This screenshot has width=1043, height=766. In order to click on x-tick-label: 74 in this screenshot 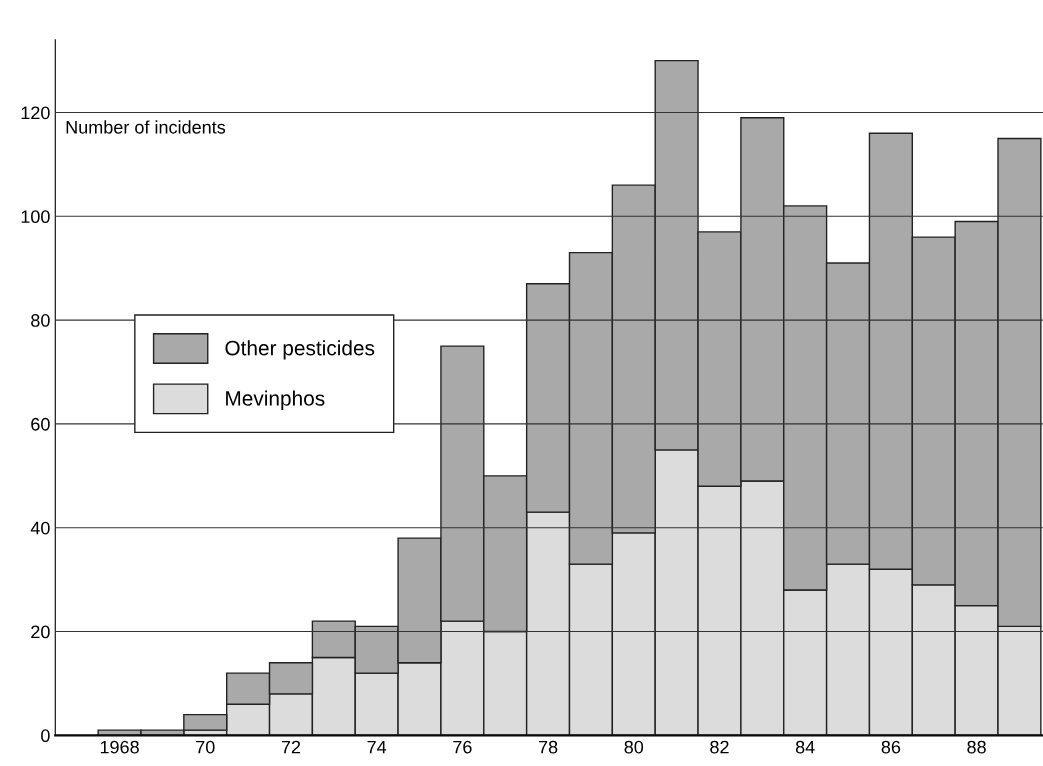, I will do `click(377, 747)`.